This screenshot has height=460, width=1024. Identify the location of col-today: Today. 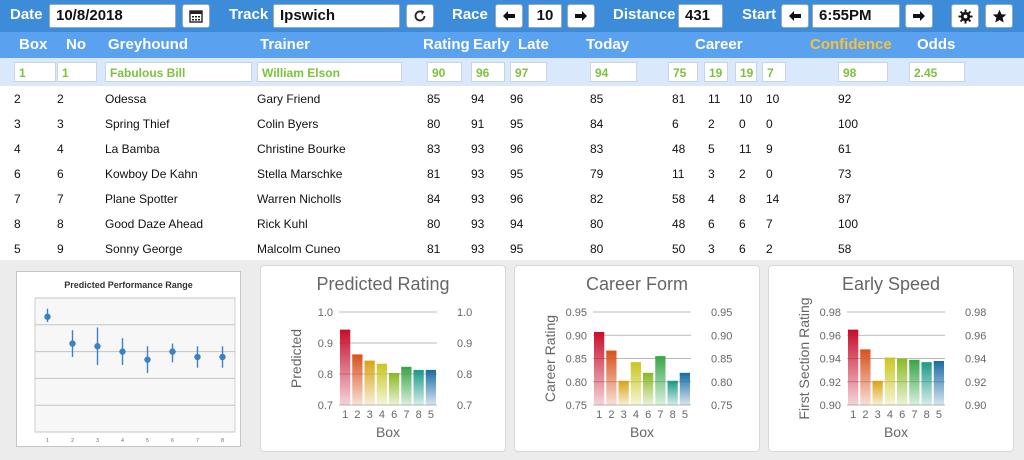
(608, 44).